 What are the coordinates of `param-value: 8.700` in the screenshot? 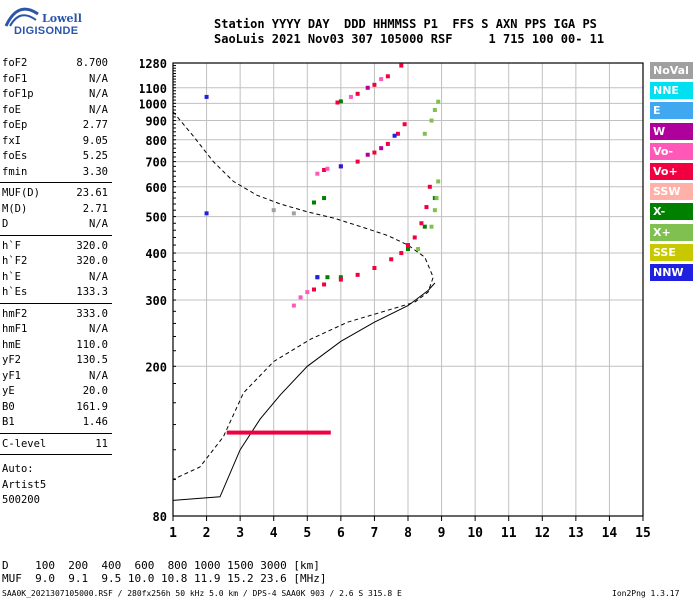 It's located at (92, 63).